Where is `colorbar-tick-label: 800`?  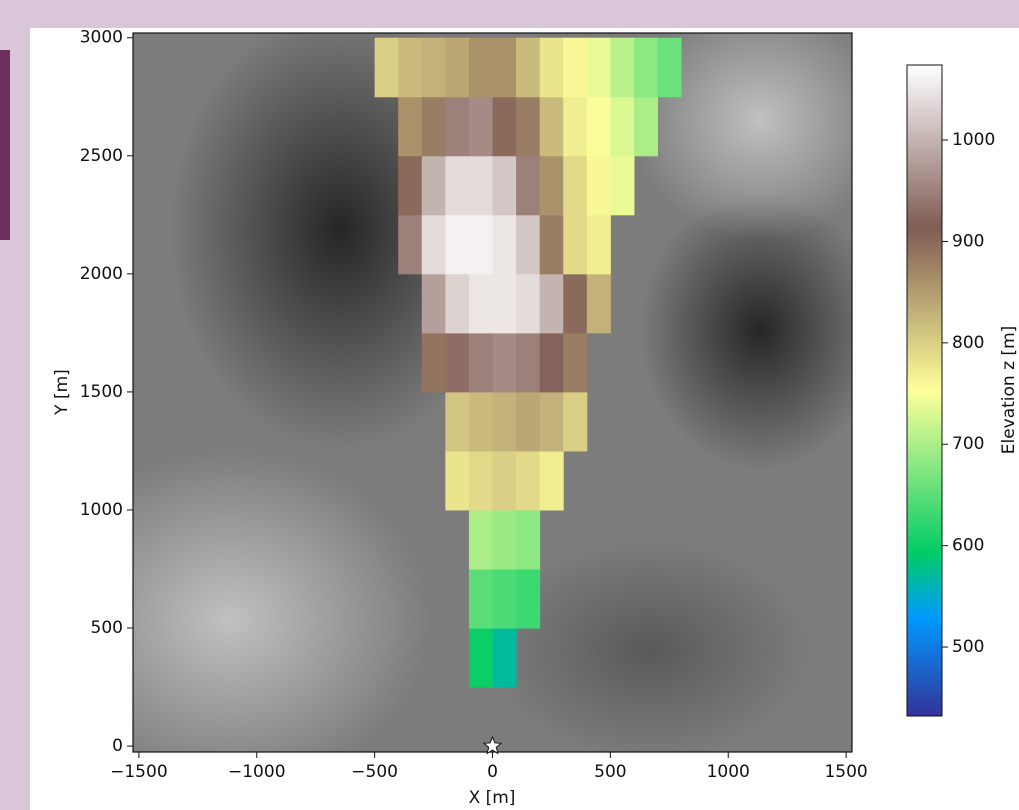 colorbar-tick-label: 800 is located at coordinates (968, 343).